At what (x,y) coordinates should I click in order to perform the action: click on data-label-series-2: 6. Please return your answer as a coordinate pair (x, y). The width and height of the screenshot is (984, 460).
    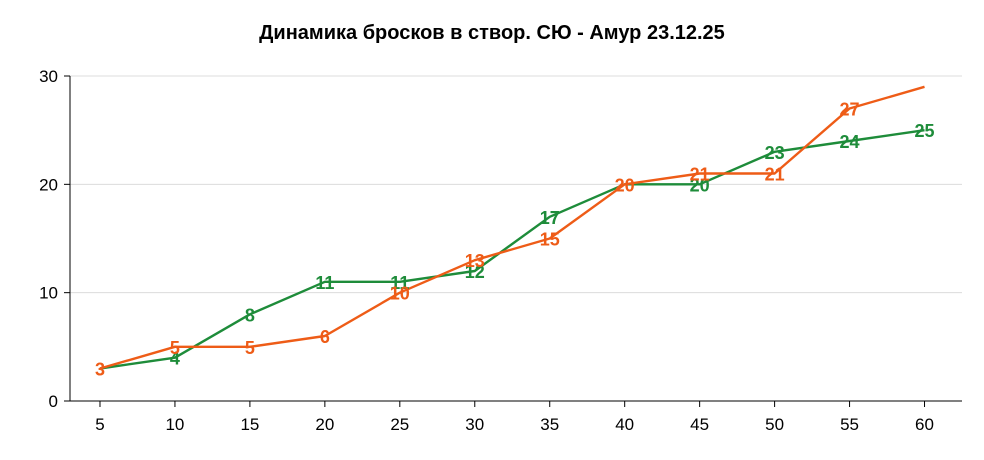
    Looking at the image, I should click on (325, 337).